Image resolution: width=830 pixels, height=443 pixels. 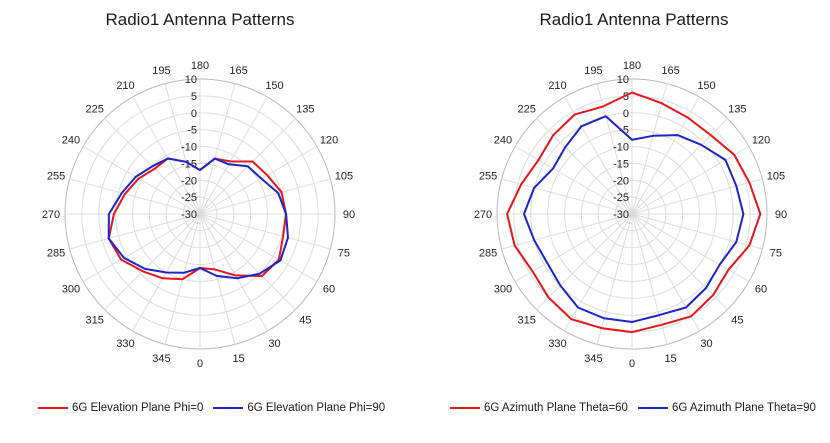 What do you see at coordinates (299, 408) in the screenshot?
I see `legend-item: 6G Elevation Plane Phi=90` at bounding box center [299, 408].